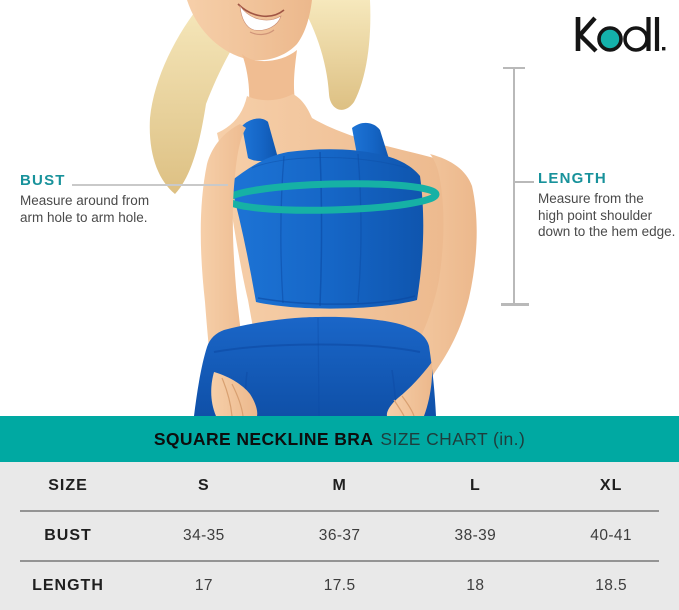 The height and width of the screenshot is (610, 679). I want to click on length-description-line1: Measure from the, so click(591, 198).